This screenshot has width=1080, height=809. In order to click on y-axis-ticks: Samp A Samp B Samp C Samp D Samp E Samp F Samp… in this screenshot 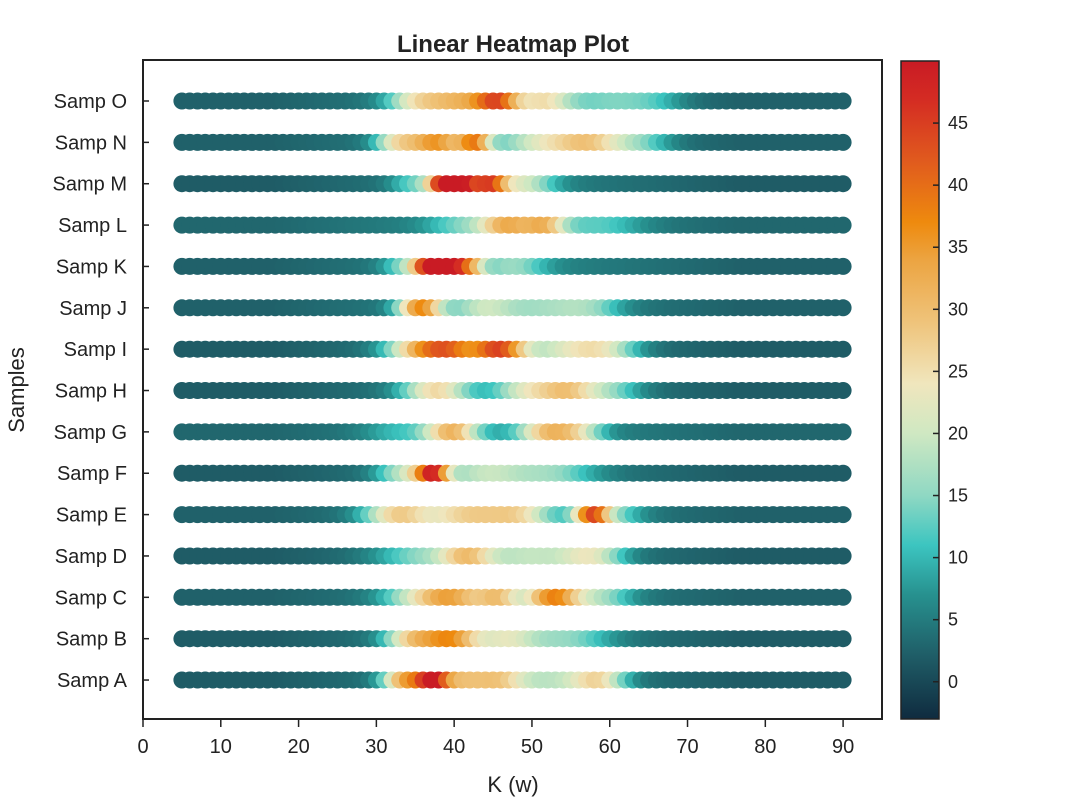, I will do `click(101, 391)`.